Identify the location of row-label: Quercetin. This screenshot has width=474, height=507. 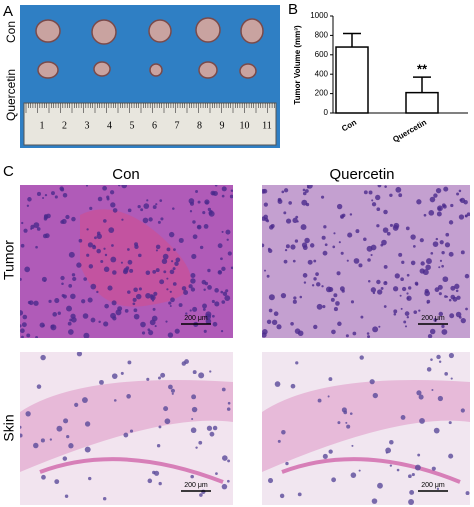
(11, 95).